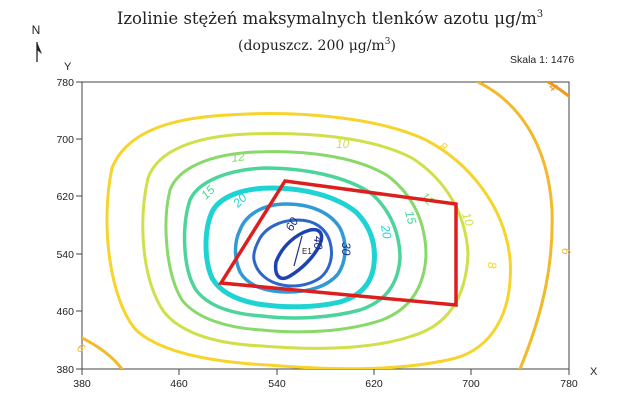  Describe the element at coordinates (65, 197) in the screenshot. I see `y-tick-label: 620` at that location.